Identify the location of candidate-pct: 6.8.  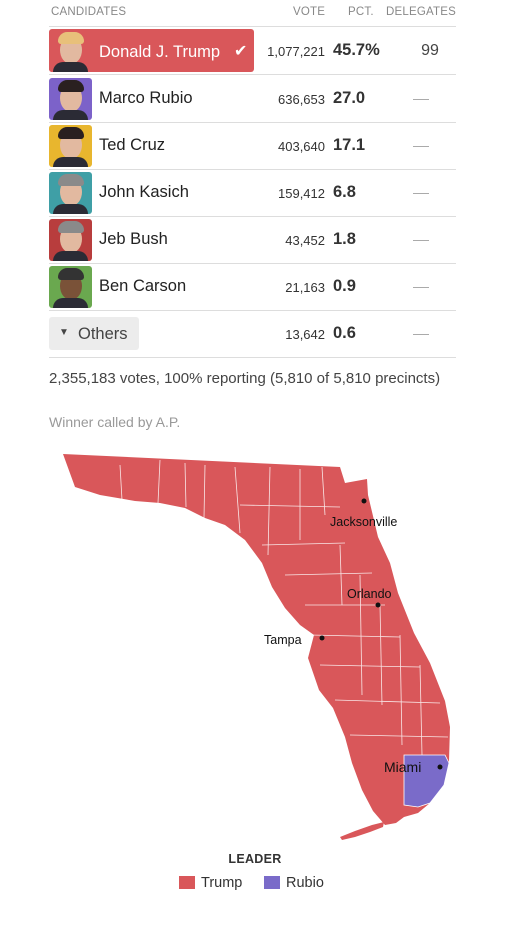
(344, 192).